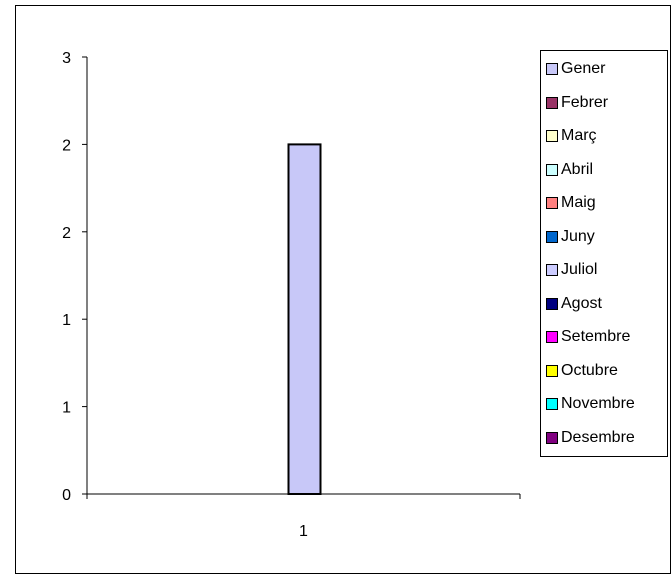 This screenshot has width=672, height=575. I want to click on legend-label: Setembre, so click(596, 336).